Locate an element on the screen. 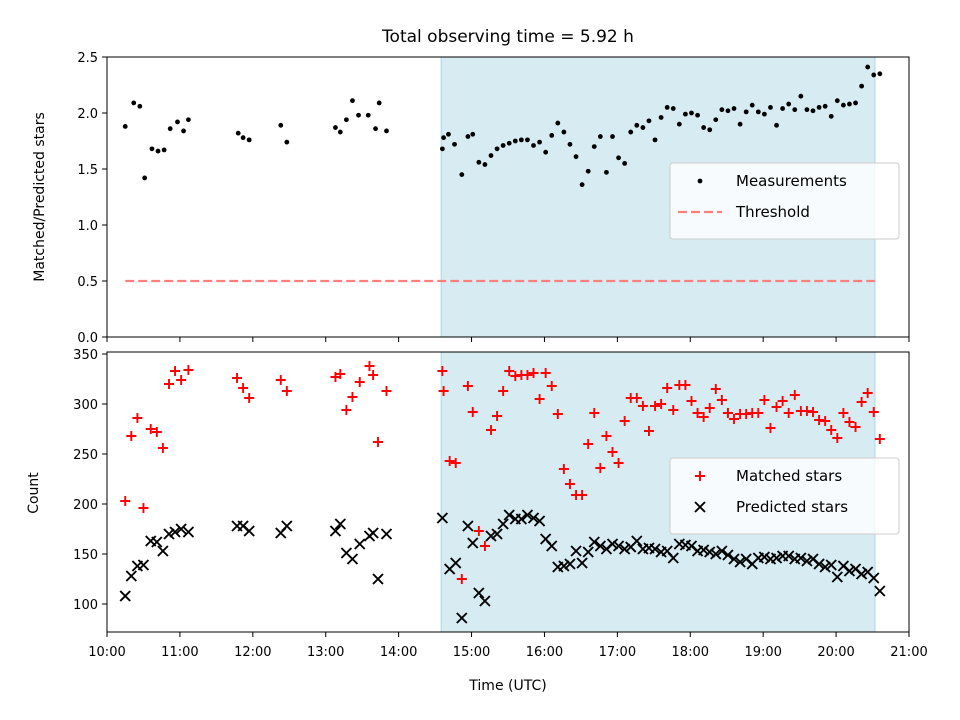  bottom-series-predicted-stars is located at coordinates (502, 566).